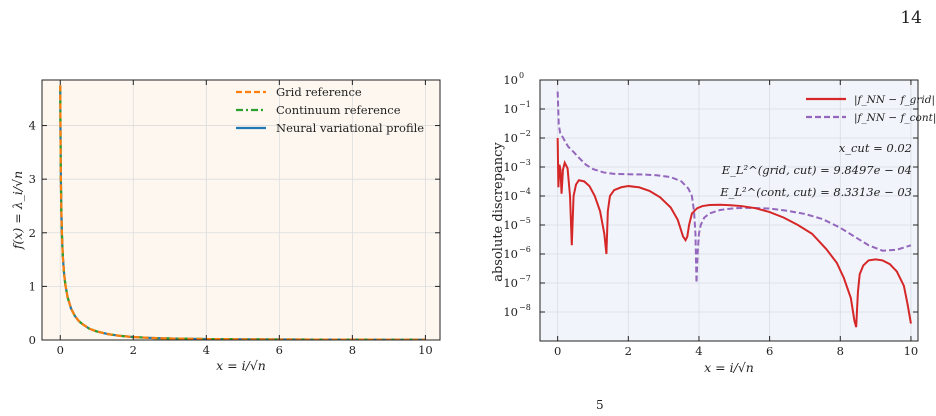  Describe the element at coordinates (206, 350) in the screenshot. I see `left-x-tick-label: 4` at that location.